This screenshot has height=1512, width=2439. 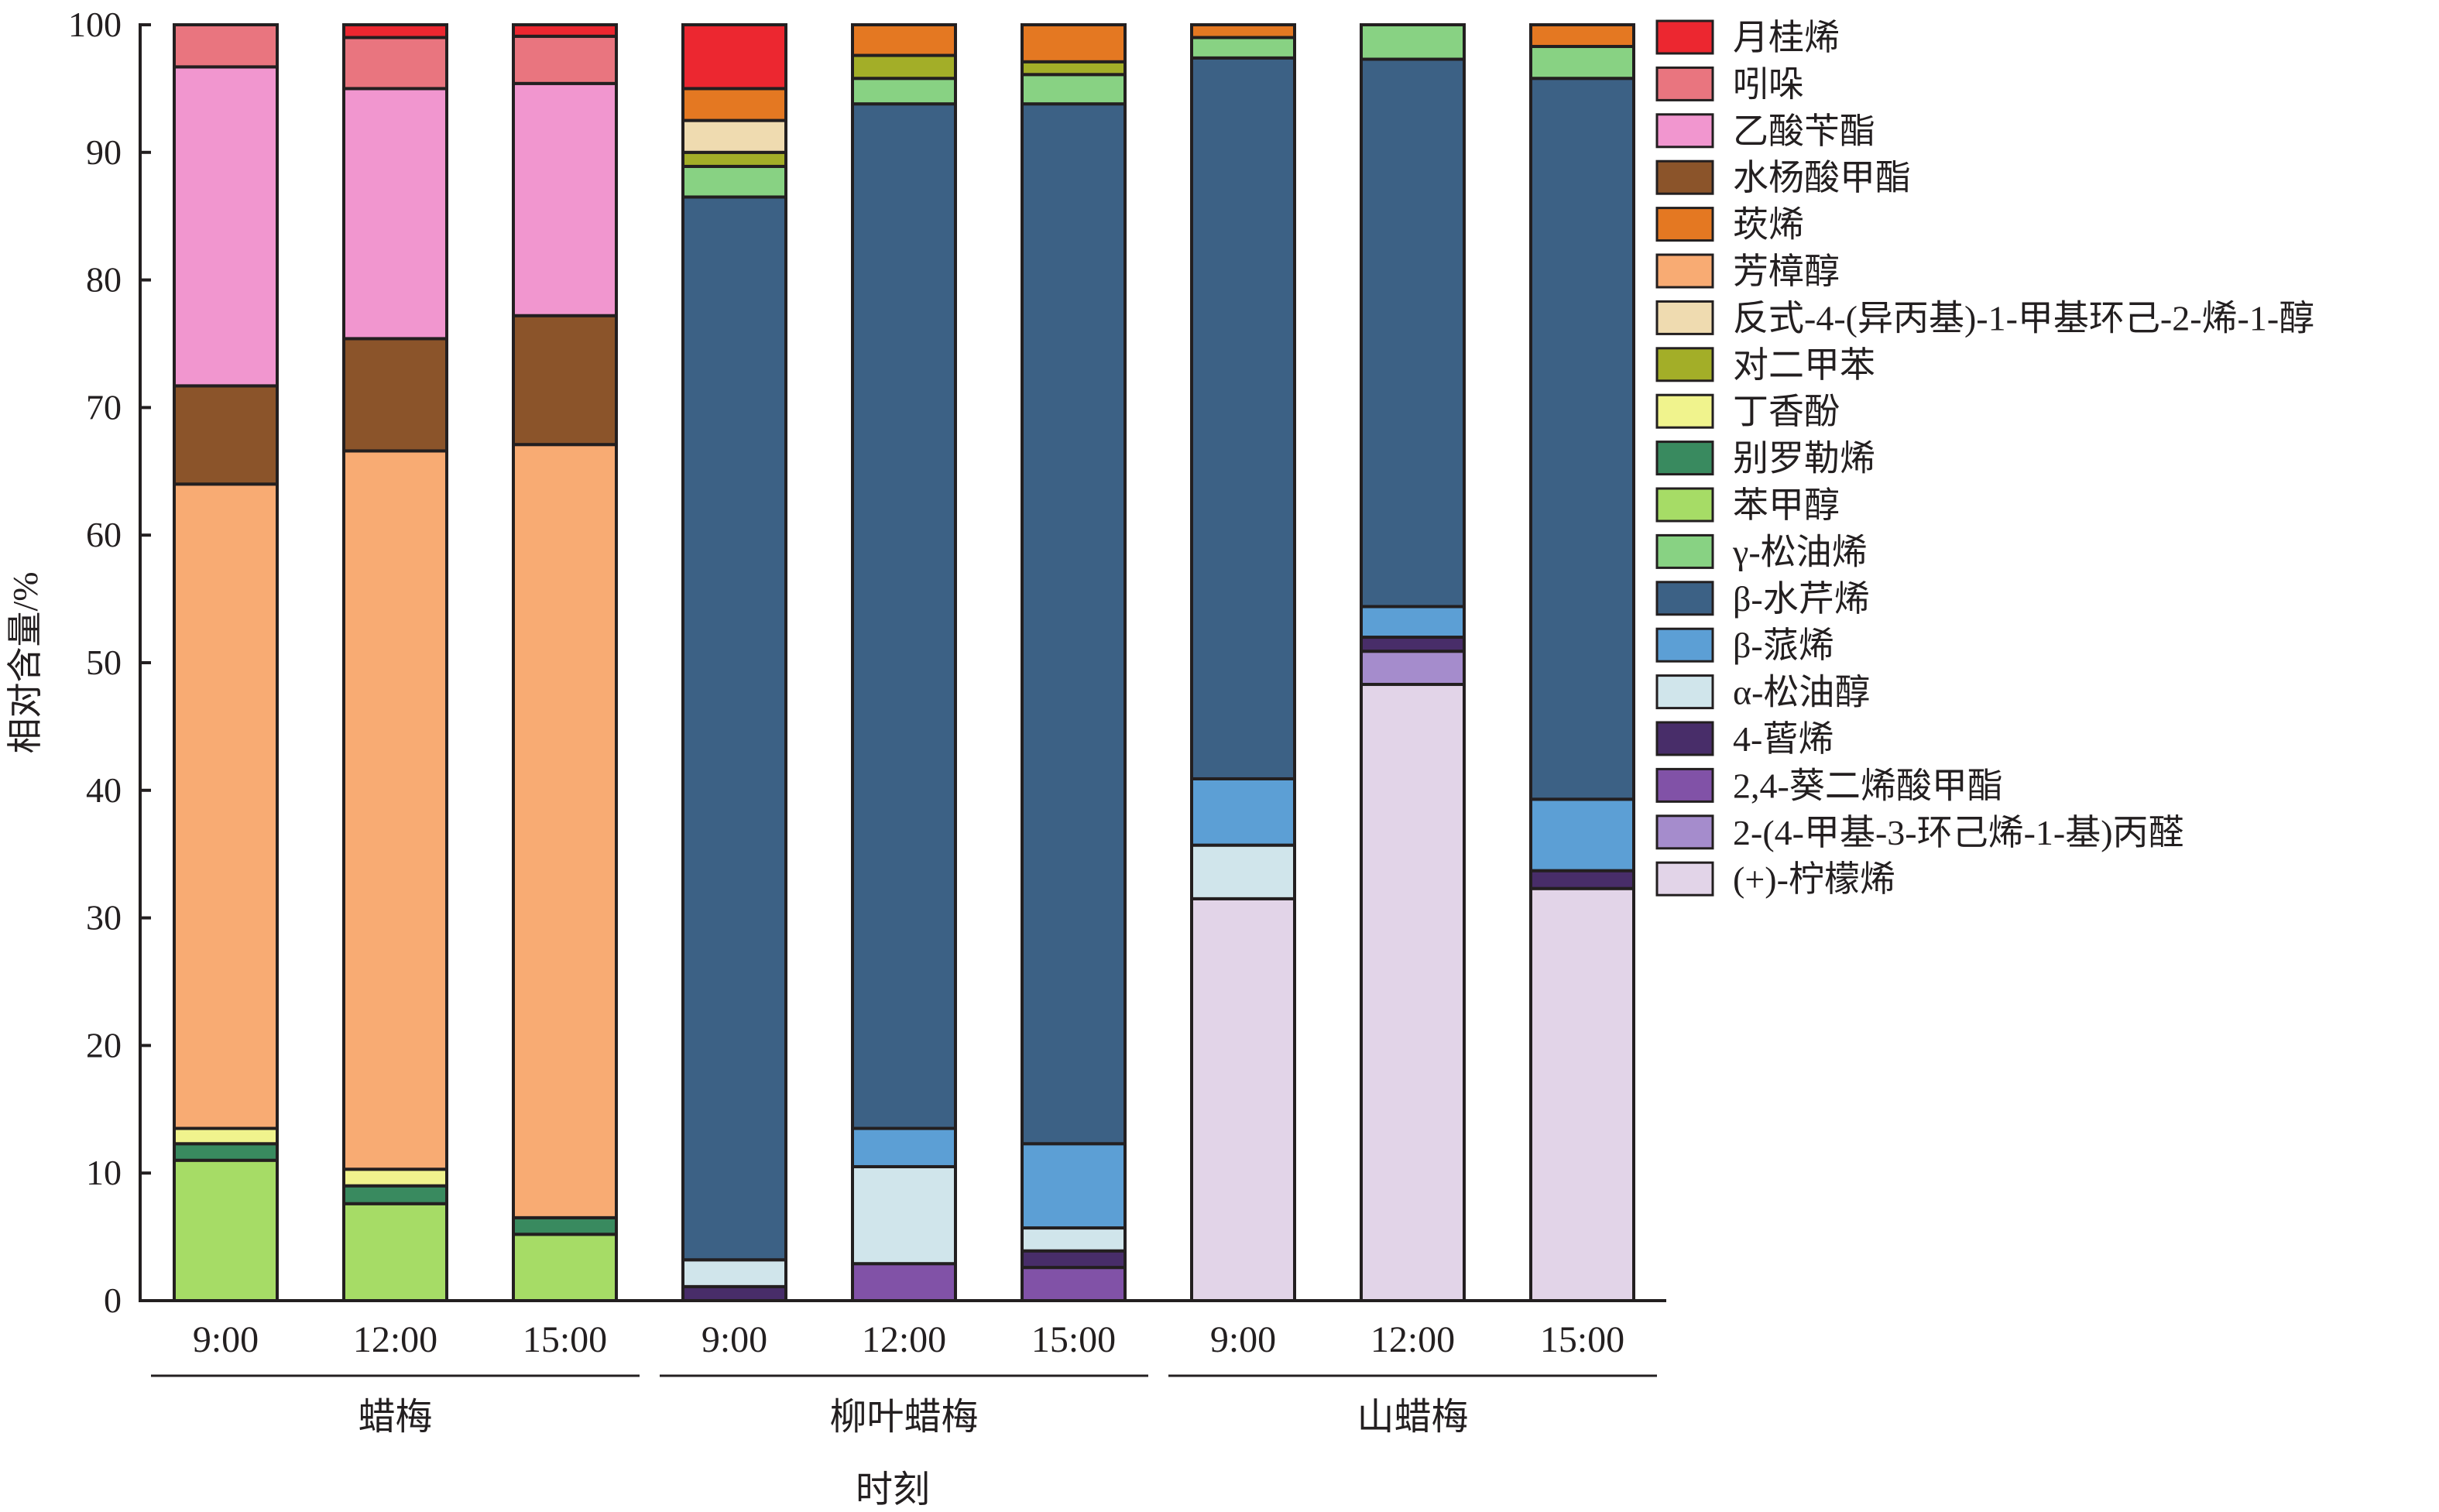 What do you see at coordinates (104, 1045) in the screenshot?
I see `y-tick-label: 20` at bounding box center [104, 1045].